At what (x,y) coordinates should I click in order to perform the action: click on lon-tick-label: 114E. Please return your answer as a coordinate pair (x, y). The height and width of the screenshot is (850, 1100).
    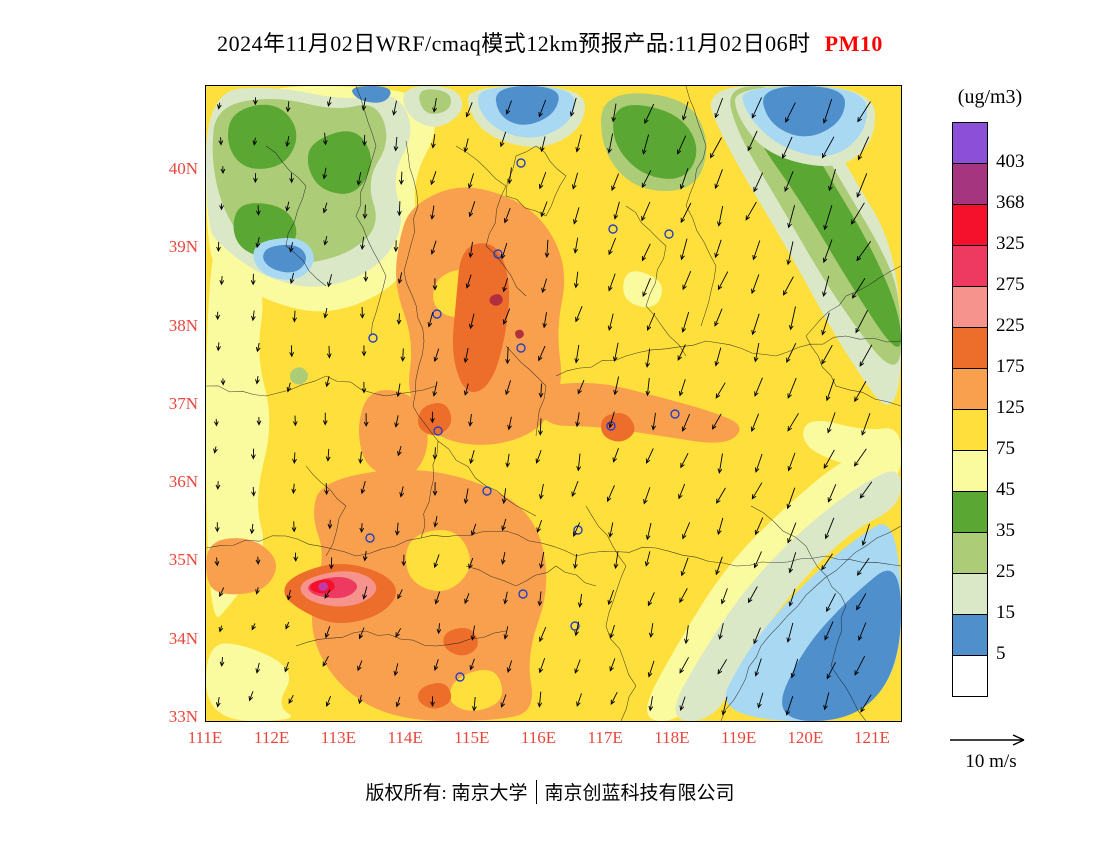
    Looking at the image, I should click on (405, 737).